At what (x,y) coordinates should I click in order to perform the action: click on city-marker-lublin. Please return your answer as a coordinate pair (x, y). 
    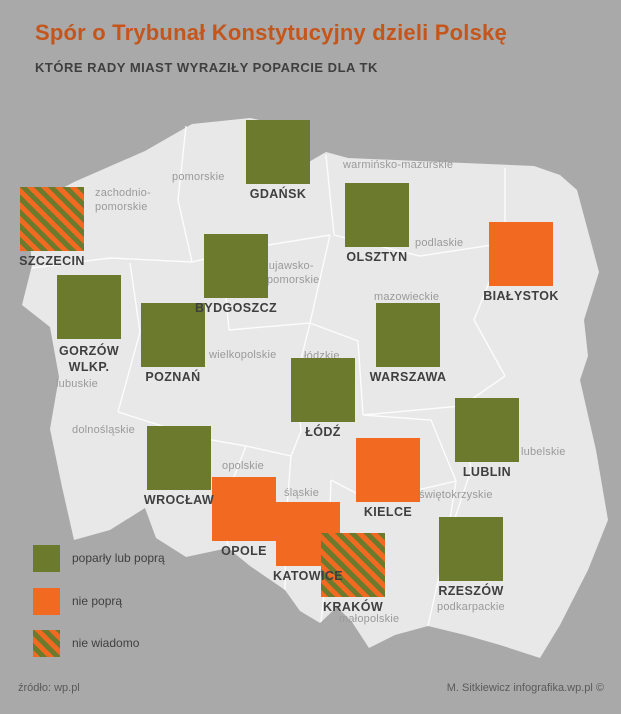
    Looking at the image, I should click on (487, 430).